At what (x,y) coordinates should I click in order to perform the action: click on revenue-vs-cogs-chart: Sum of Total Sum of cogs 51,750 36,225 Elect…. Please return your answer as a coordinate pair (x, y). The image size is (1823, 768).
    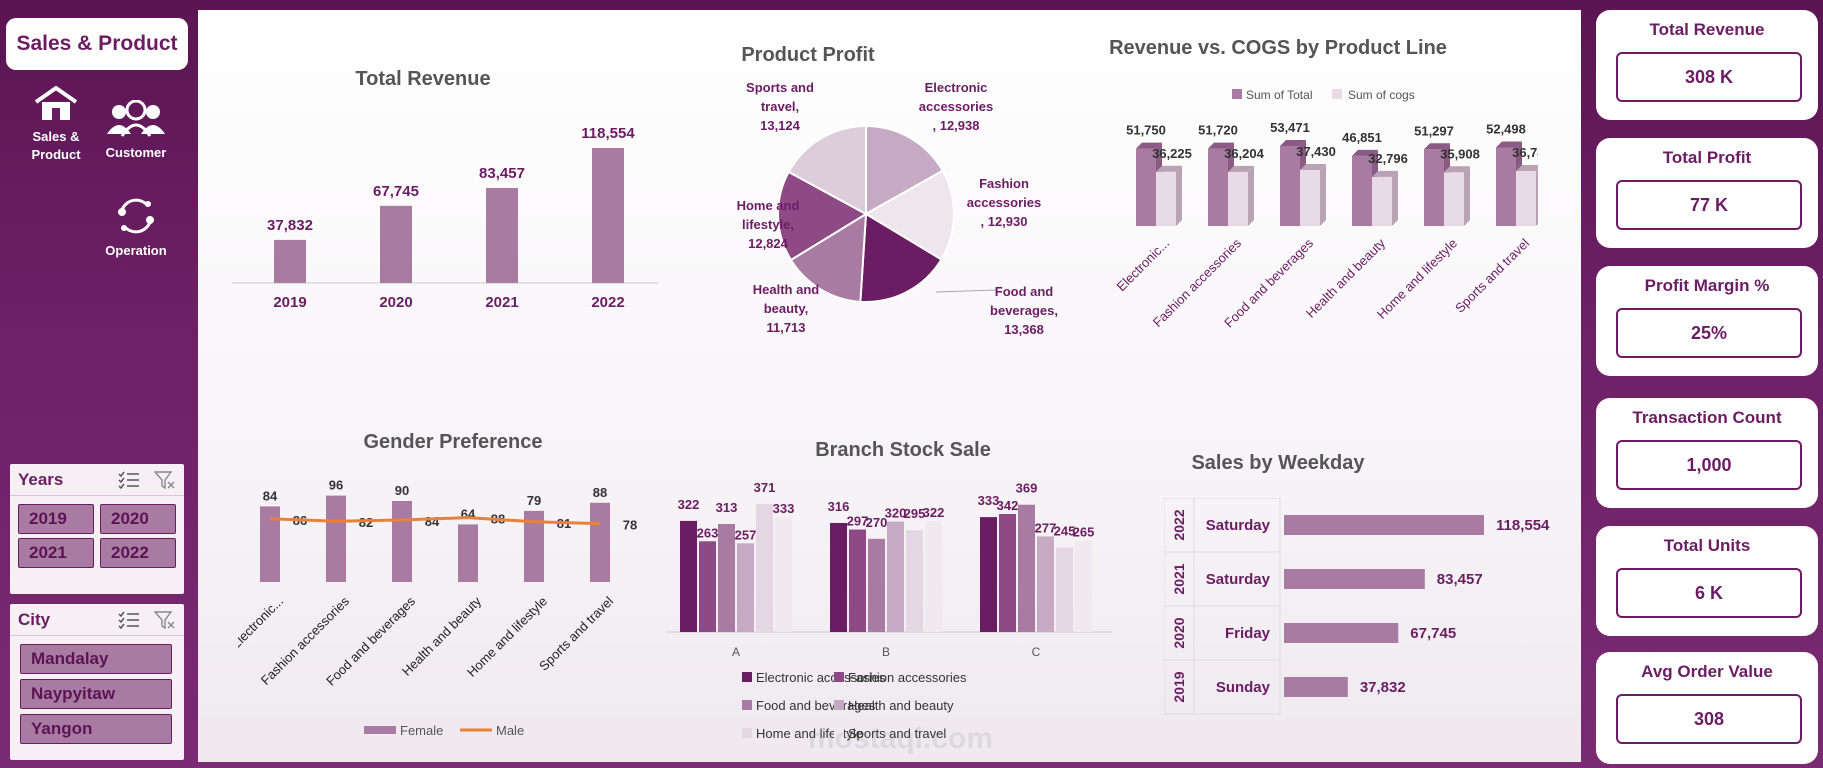
    Looking at the image, I should click on (1325, 209).